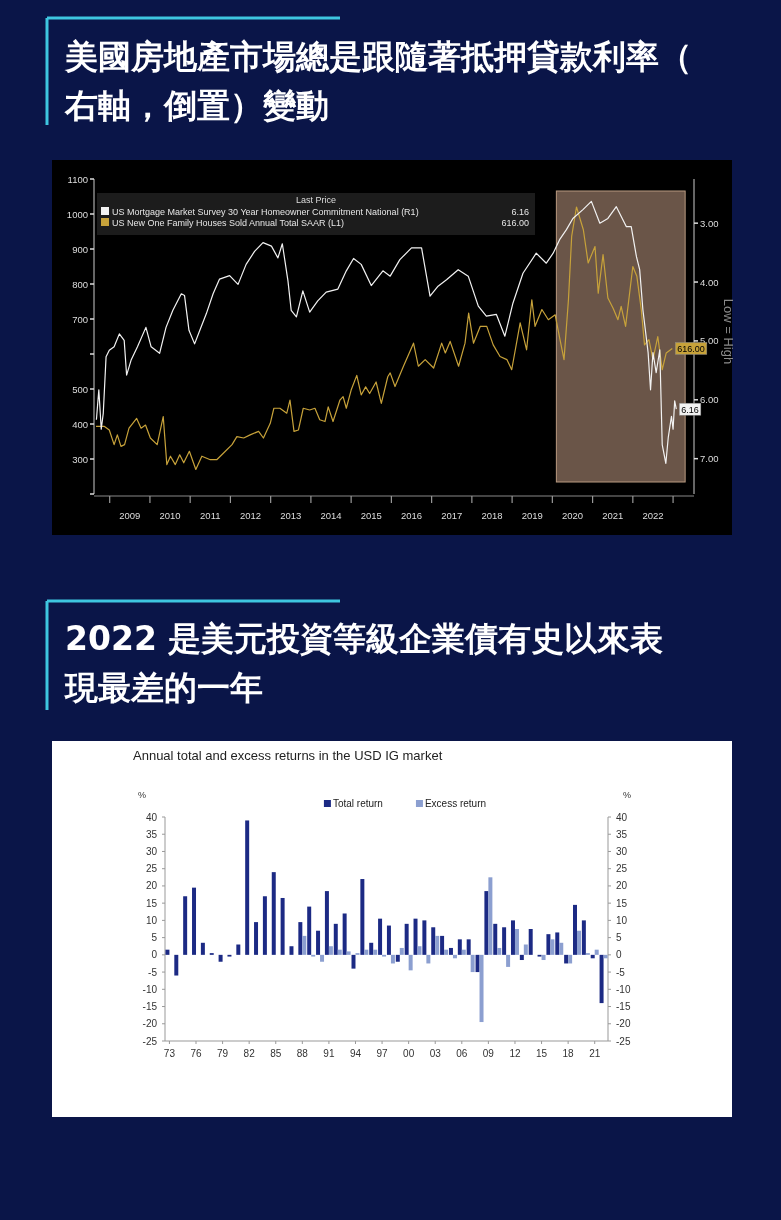 The image size is (781, 1220). What do you see at coordinates (619, 955) in the screenshot?
I see `y2-tick-label: 0` at bounding box center [619, 955].